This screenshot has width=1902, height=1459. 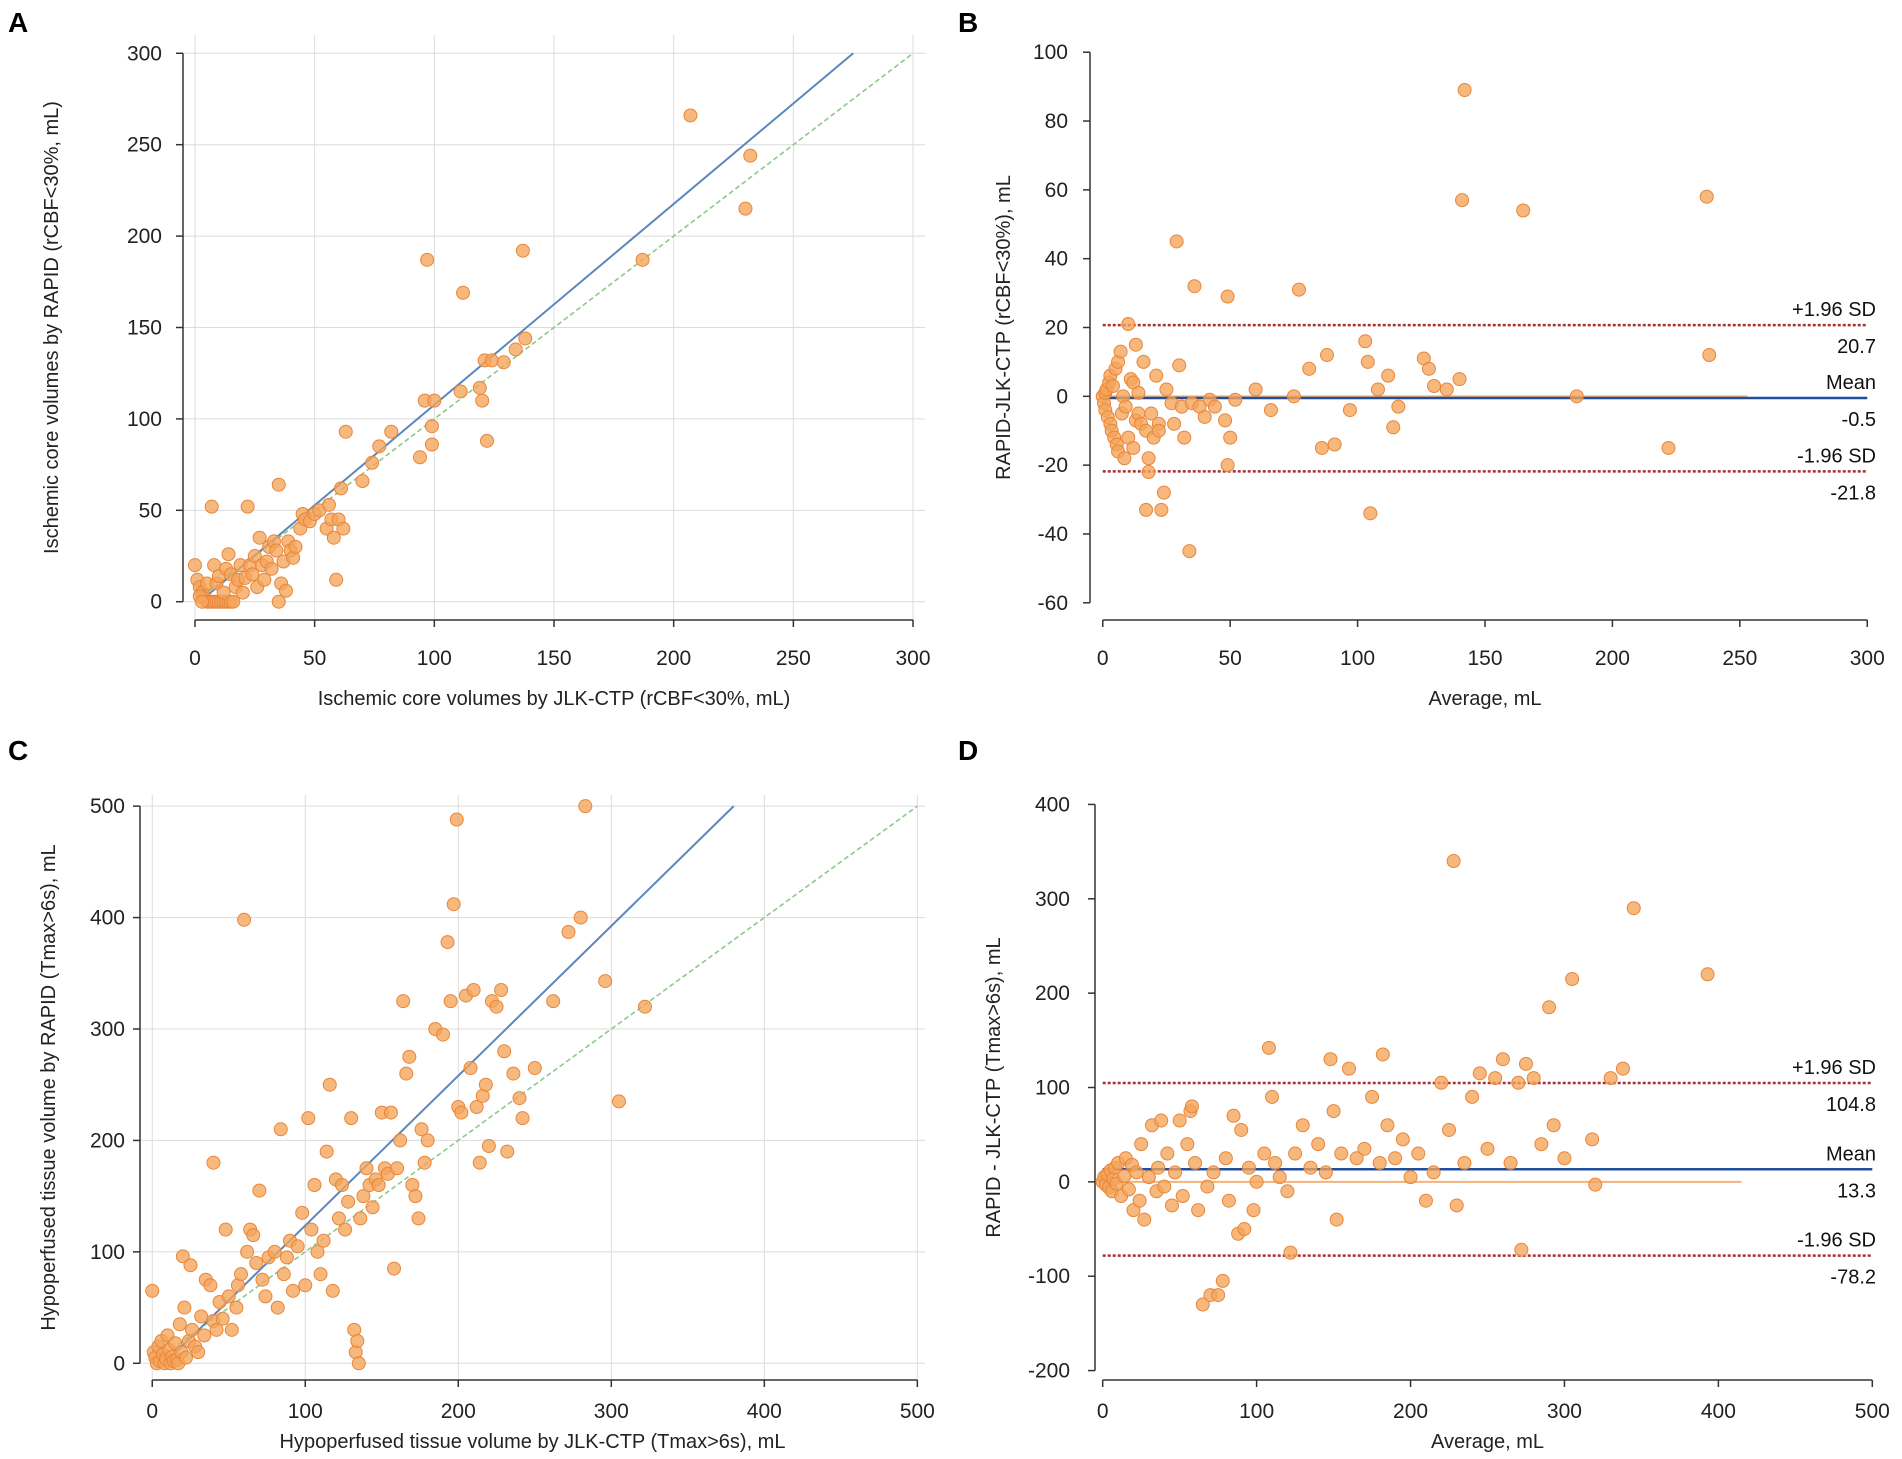 I want to click on y-tick-label: 300, so click(x=1052, y=899).